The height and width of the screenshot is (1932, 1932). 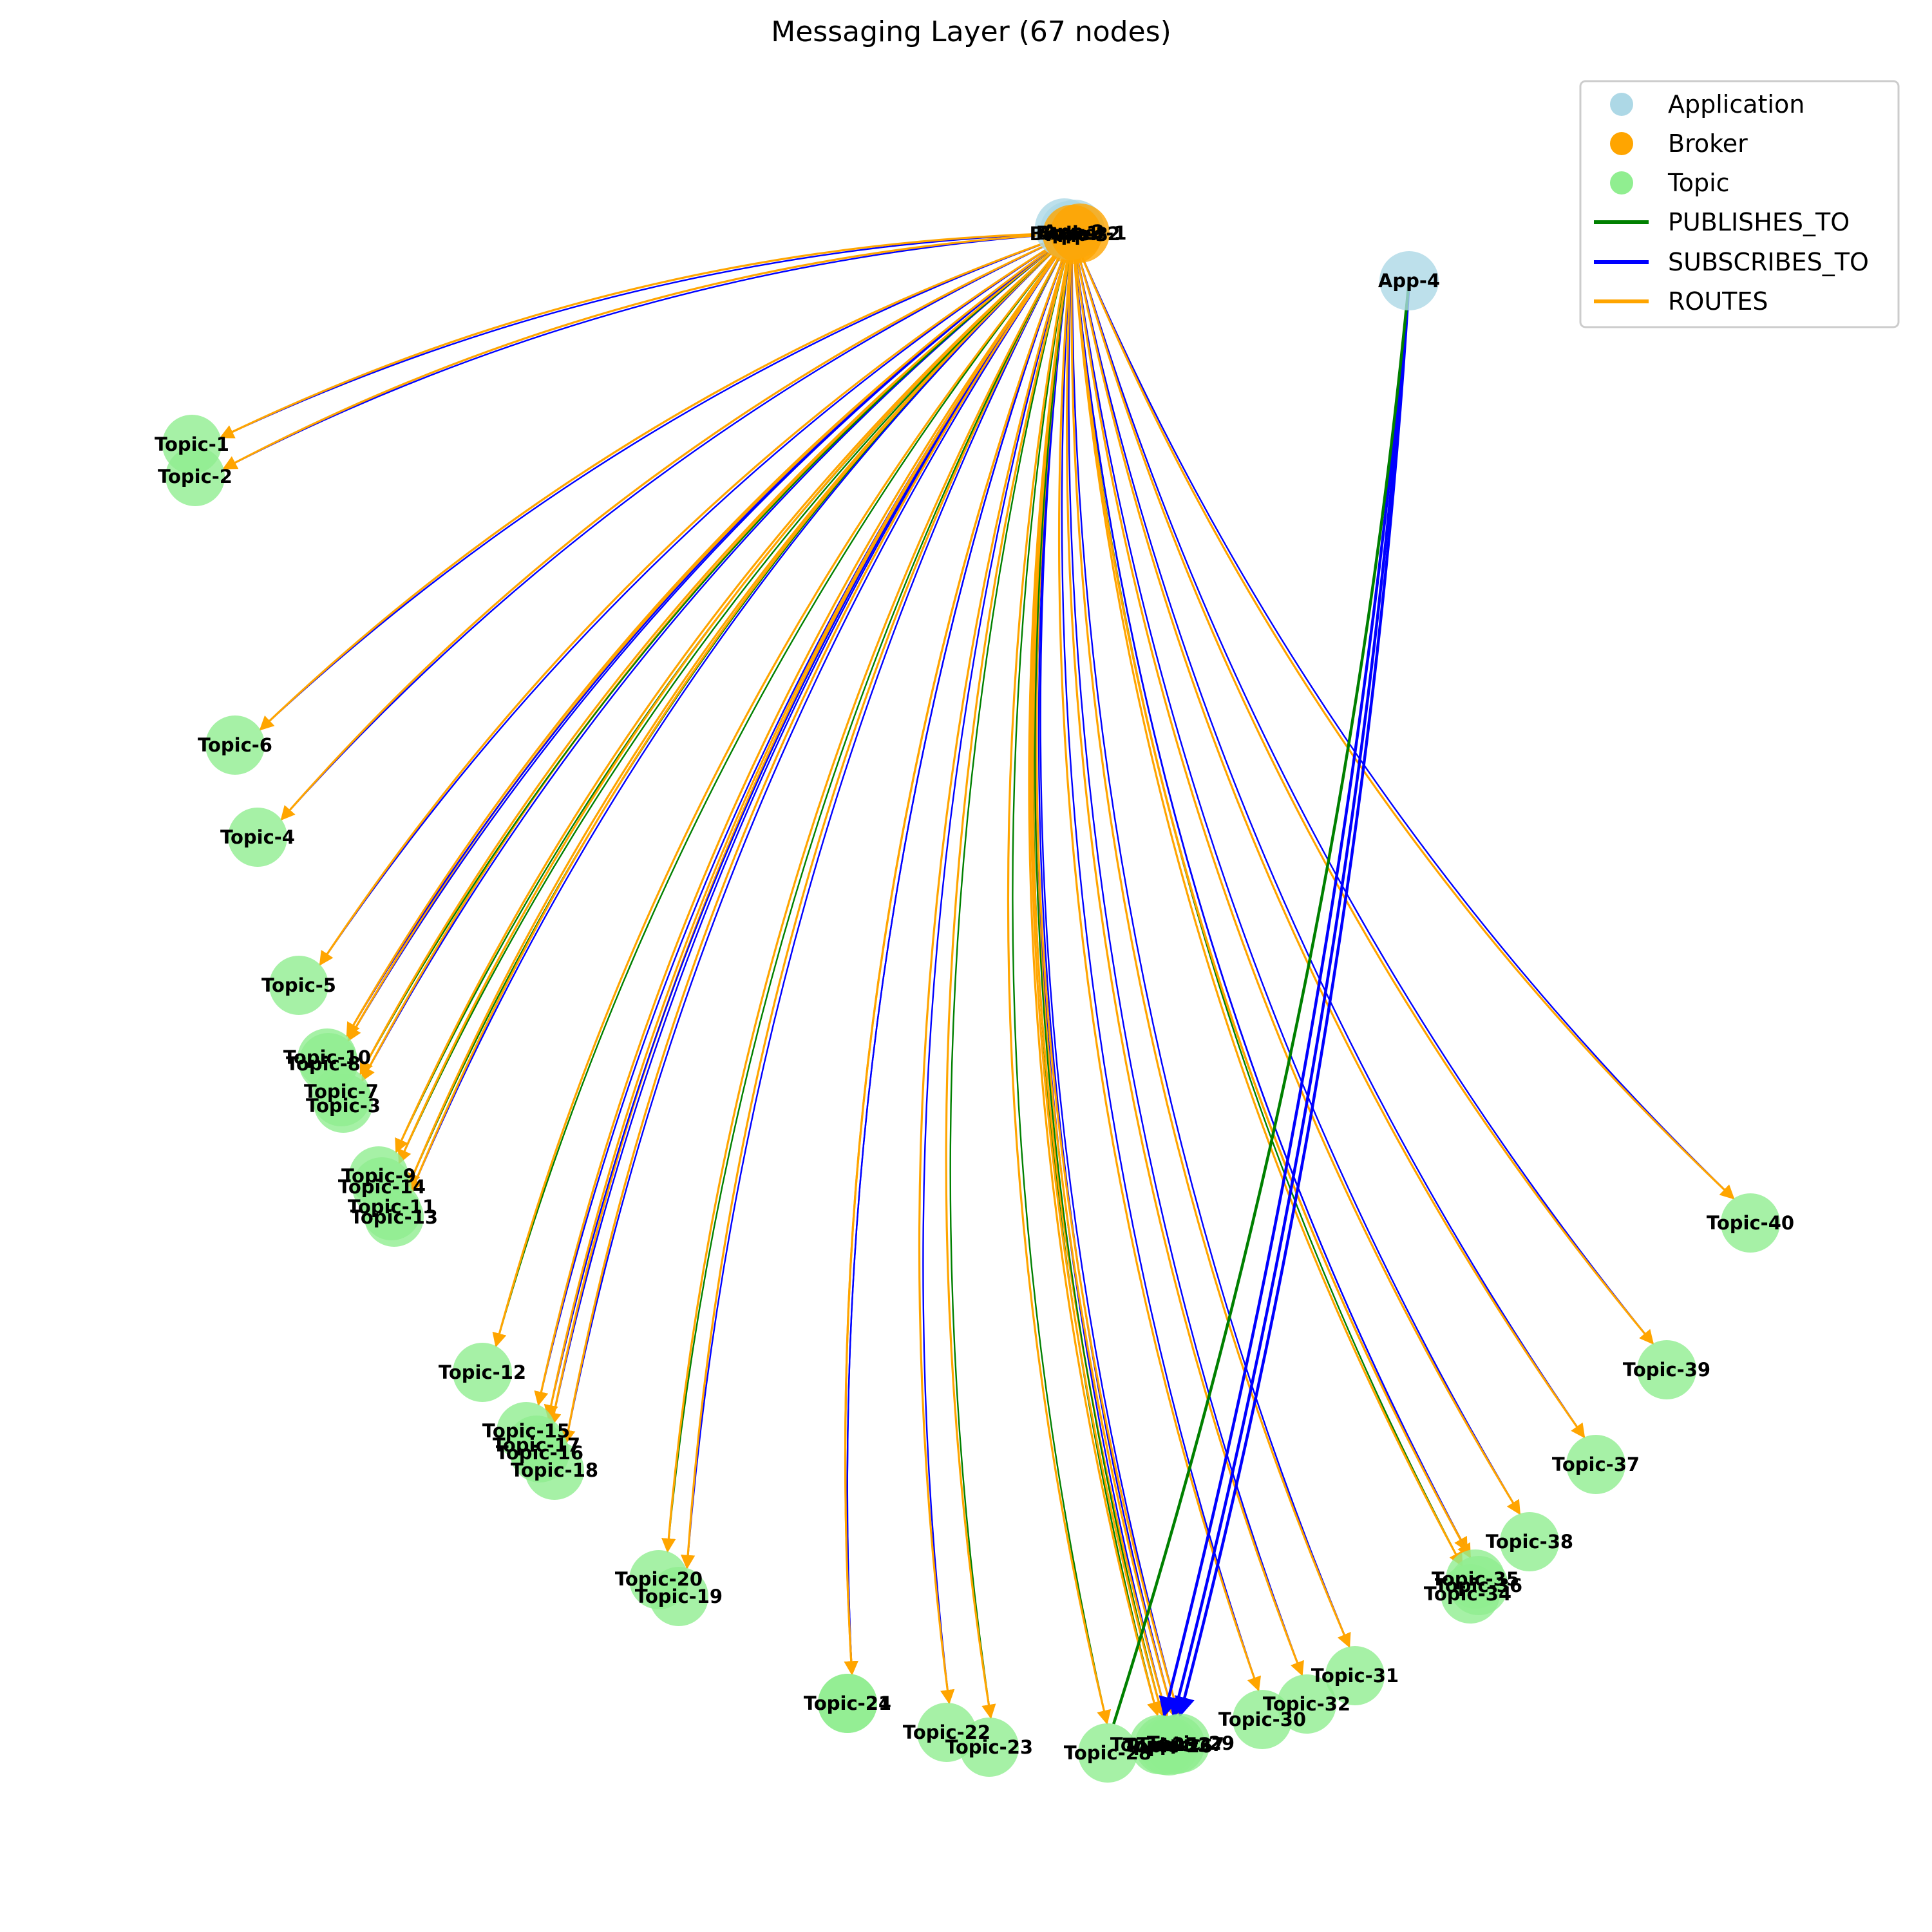 I want to click on label-topic-5: Topic-5, so click(x=298, y=985).